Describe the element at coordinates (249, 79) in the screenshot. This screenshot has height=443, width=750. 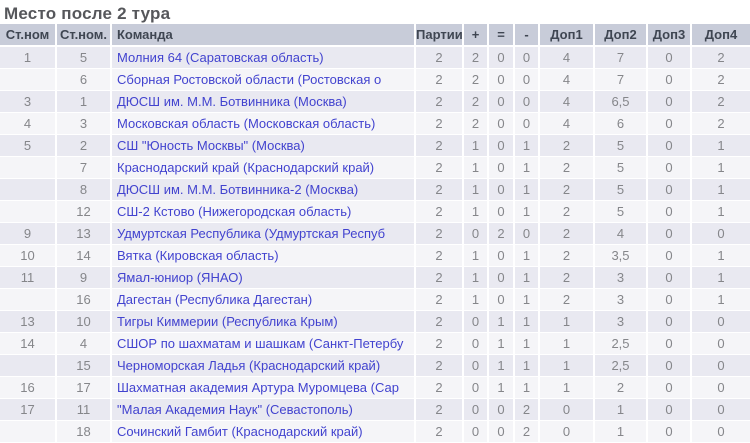
I see `team-link: Сборная Ростовской области (Ростовская о` at that location.